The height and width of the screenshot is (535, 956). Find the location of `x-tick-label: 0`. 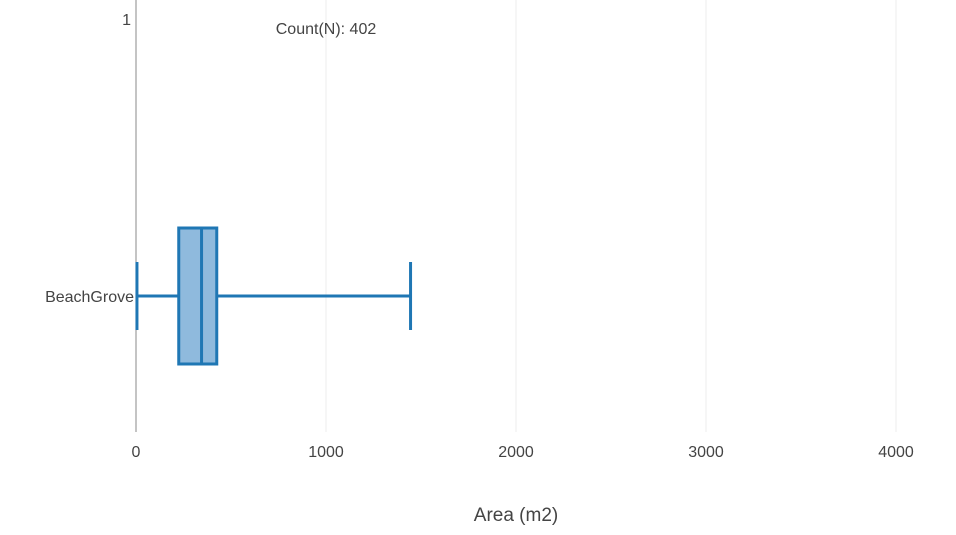

x-tick-label: 0 is located at coordinates (136, 452).